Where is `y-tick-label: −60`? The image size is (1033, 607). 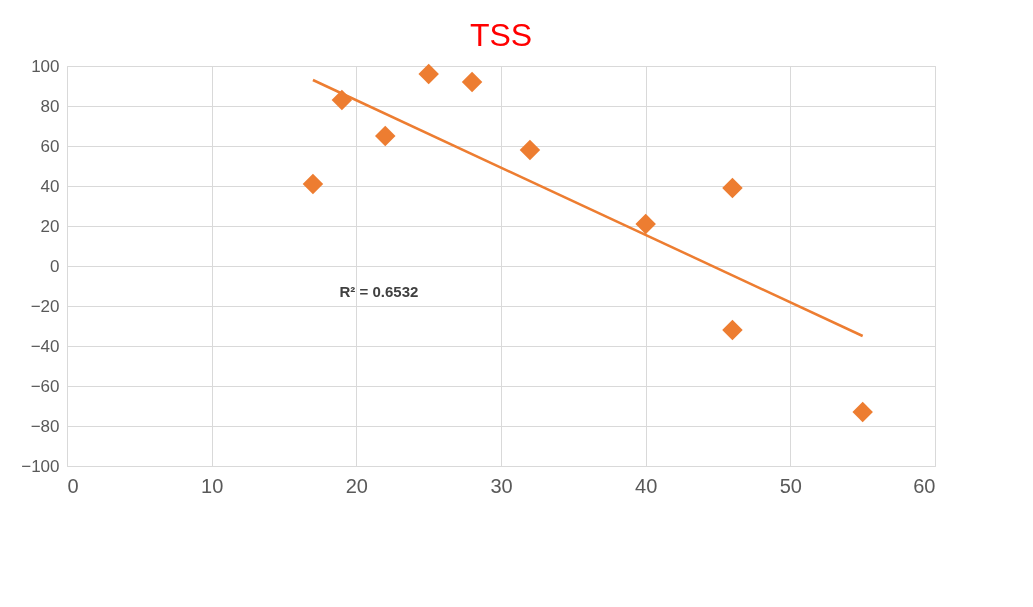 y-tick-label: −60 is located at coordinates (45, 386).